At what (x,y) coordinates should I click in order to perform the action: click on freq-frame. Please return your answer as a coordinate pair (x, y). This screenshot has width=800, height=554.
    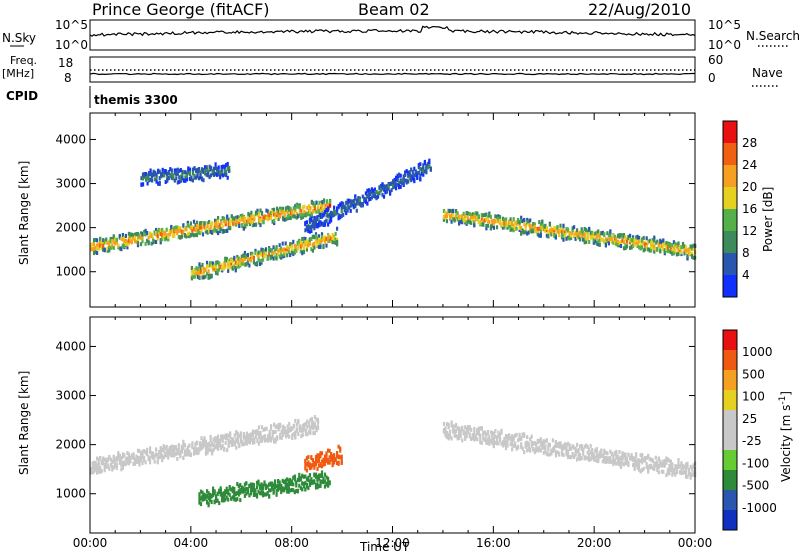
    Looking at the image, I should click on (392, 69).